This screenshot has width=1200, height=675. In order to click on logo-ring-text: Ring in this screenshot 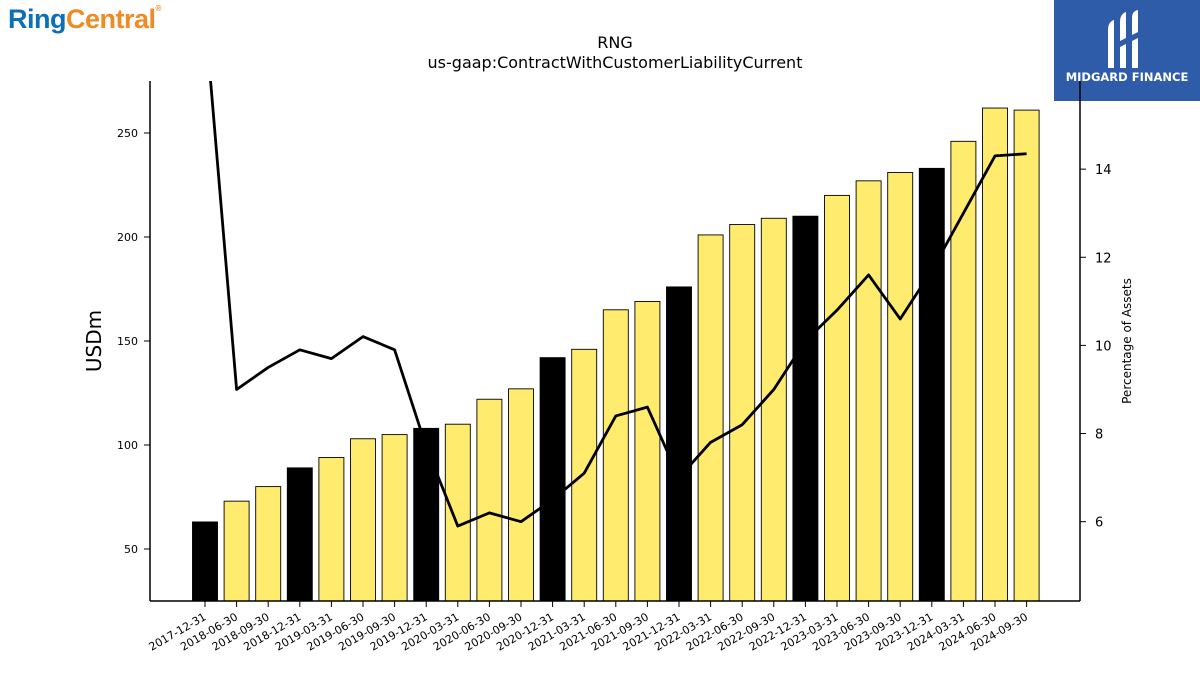, I will do `click(37, 19)`.